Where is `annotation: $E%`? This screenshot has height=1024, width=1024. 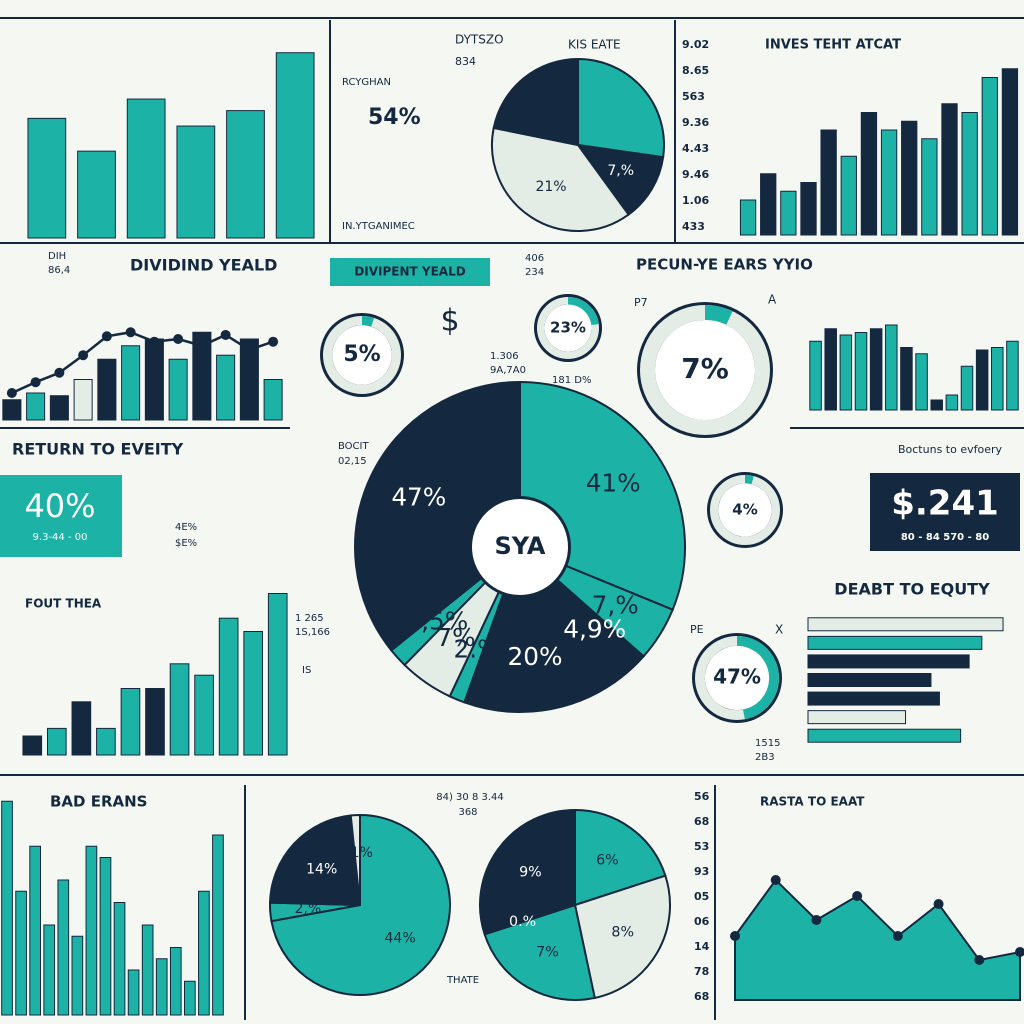 annotation: $E% is located at coordinates (186, 543).